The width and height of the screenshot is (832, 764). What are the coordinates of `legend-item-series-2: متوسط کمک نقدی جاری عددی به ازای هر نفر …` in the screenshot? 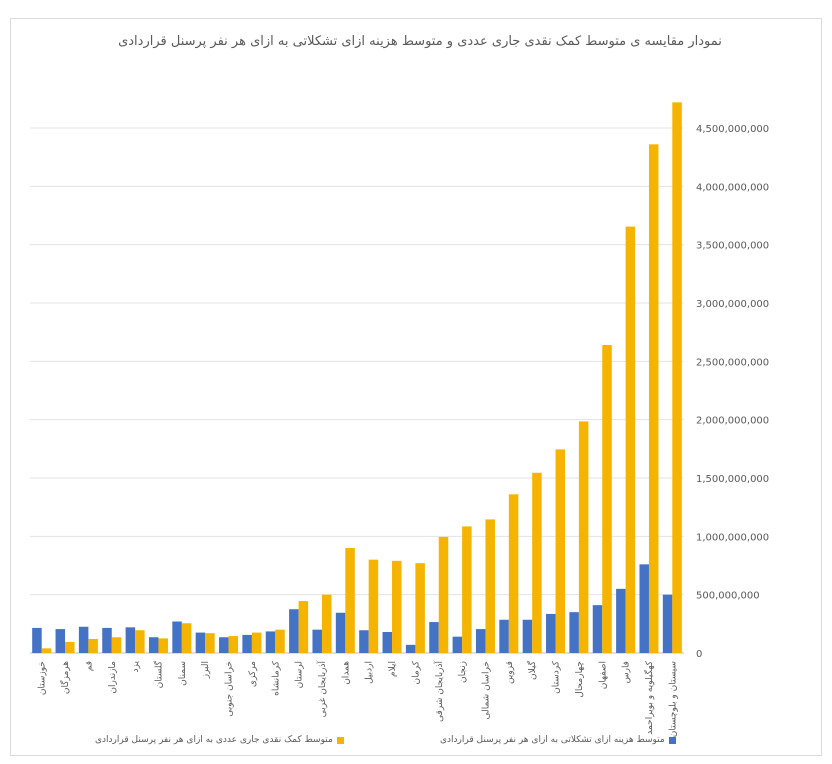 It's located at (219, 740).